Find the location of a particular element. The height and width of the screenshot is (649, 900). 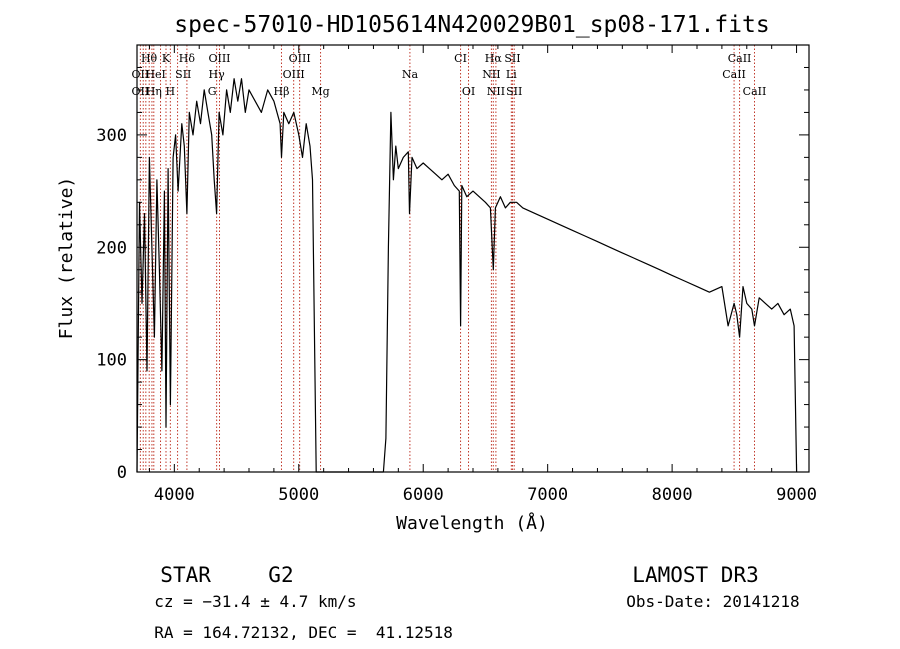

x-tick-label: 7000 is located at coordinates (547, 495).